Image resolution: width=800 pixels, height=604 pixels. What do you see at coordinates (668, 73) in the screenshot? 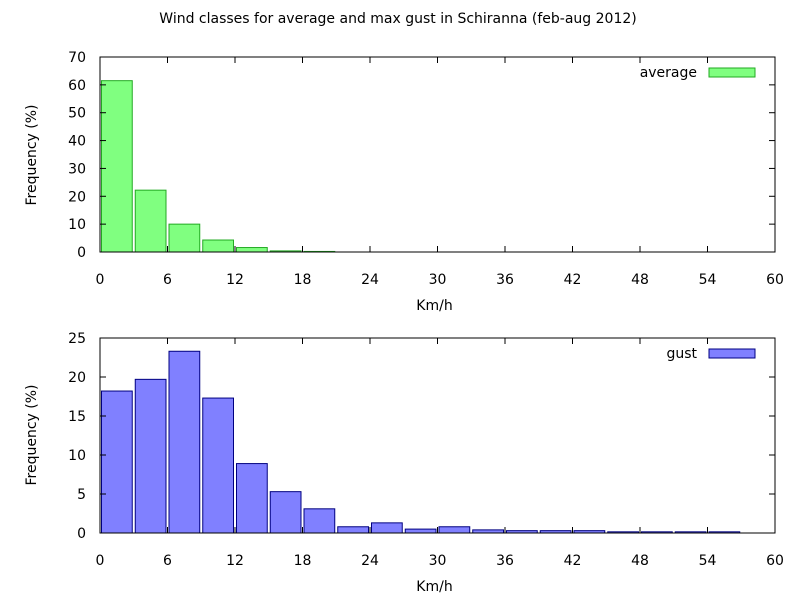
I see `legend-label: average` at bounding box center [668, 73].